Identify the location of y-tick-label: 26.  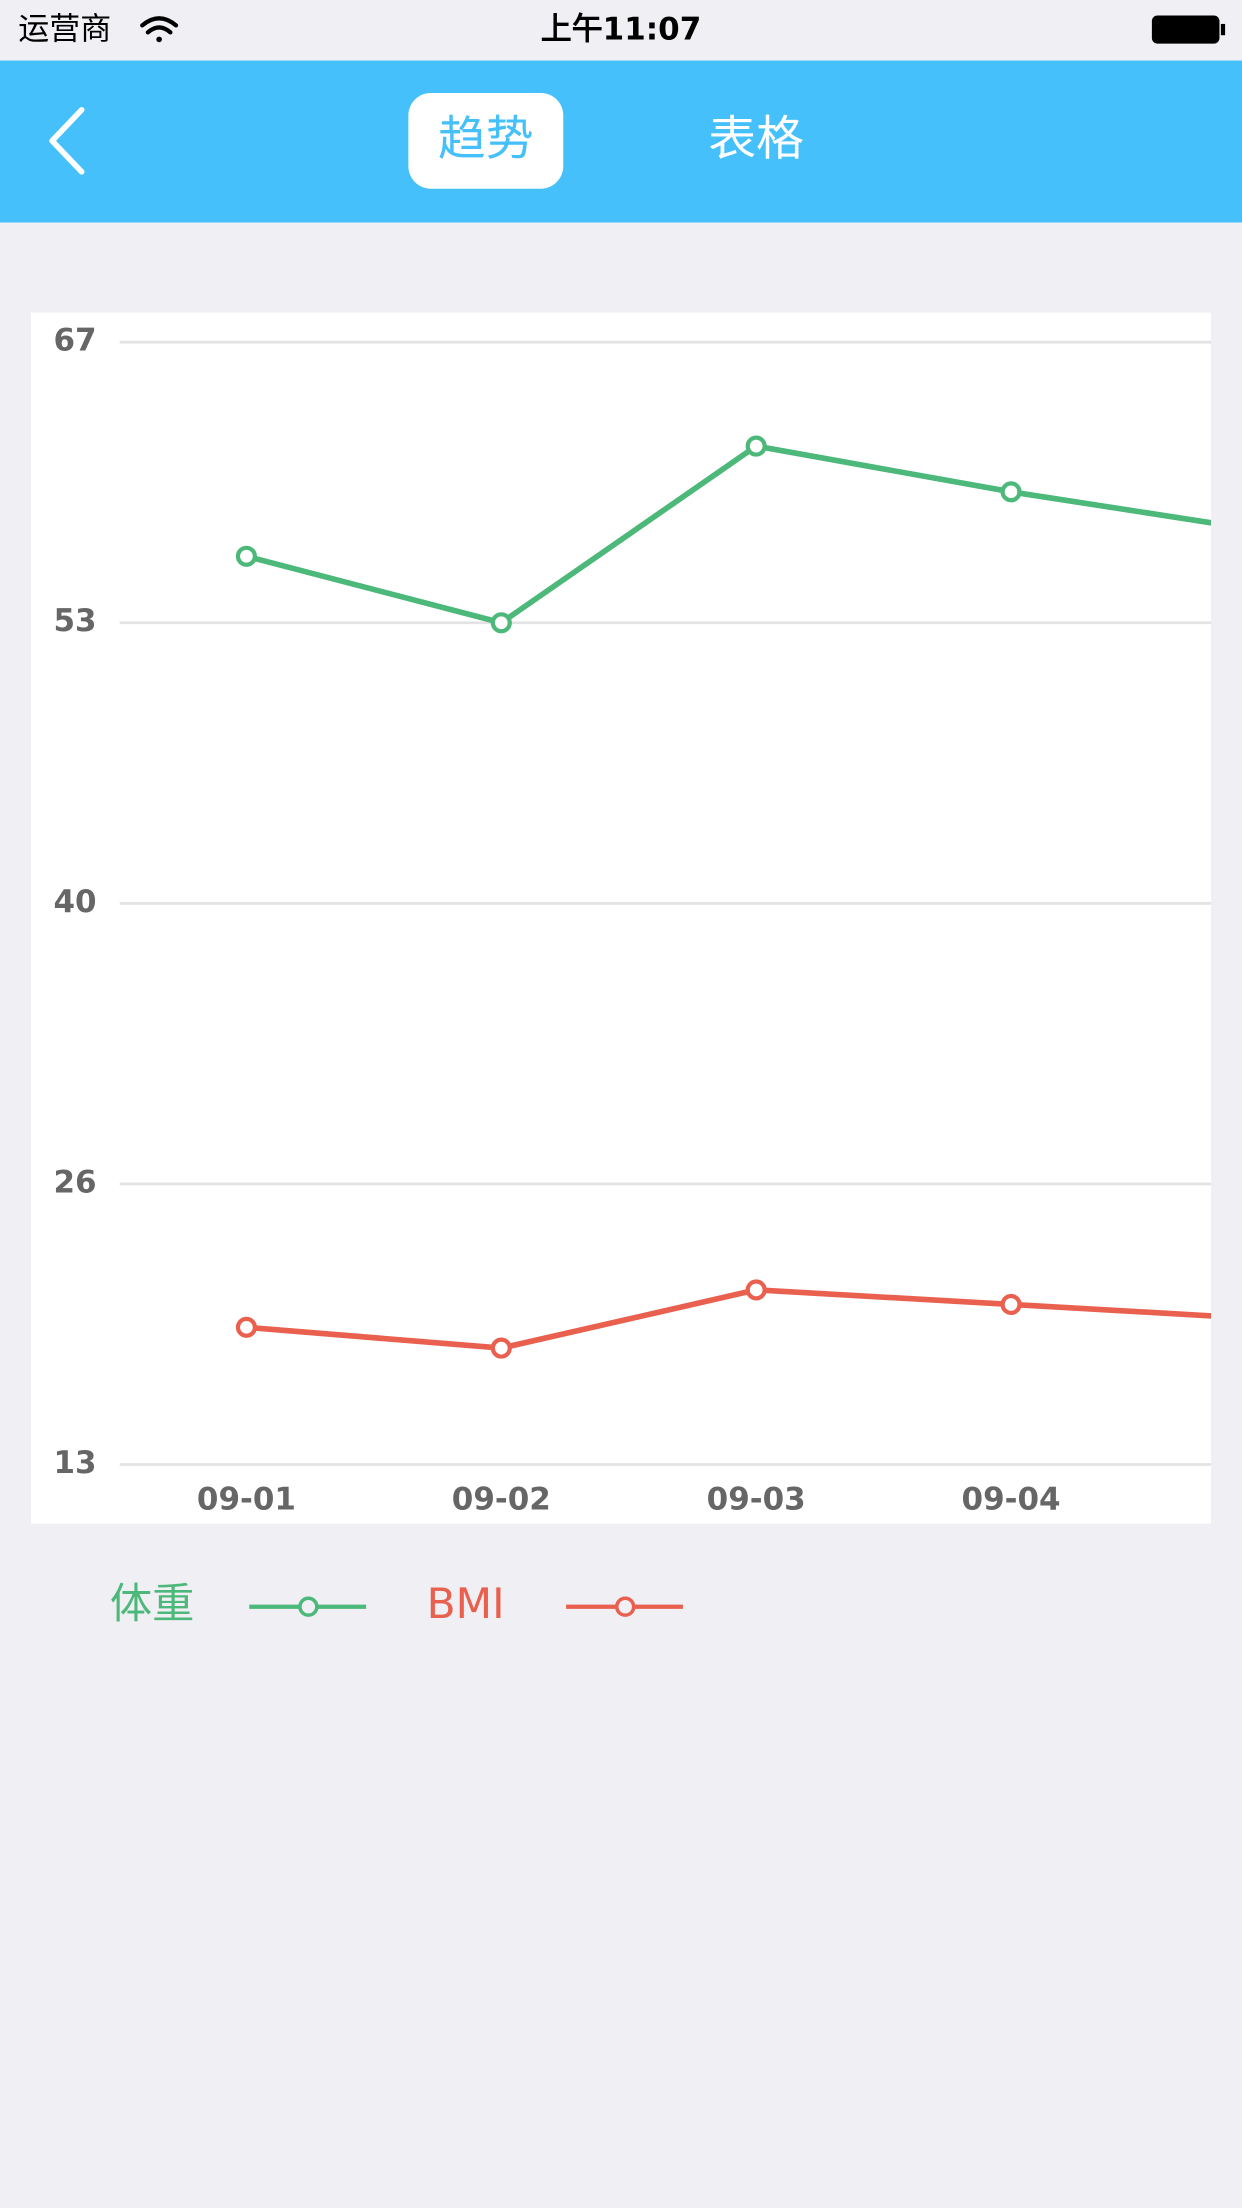
(75, 1182).